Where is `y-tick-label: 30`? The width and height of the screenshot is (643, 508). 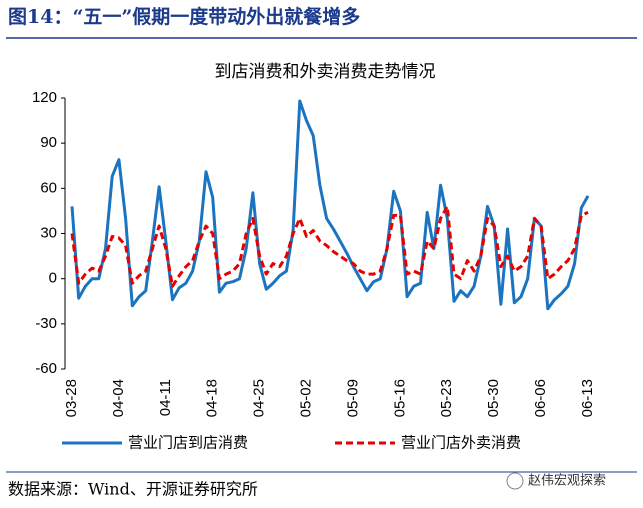
y-tick-label: 30 is located at coordinates (48, 232).